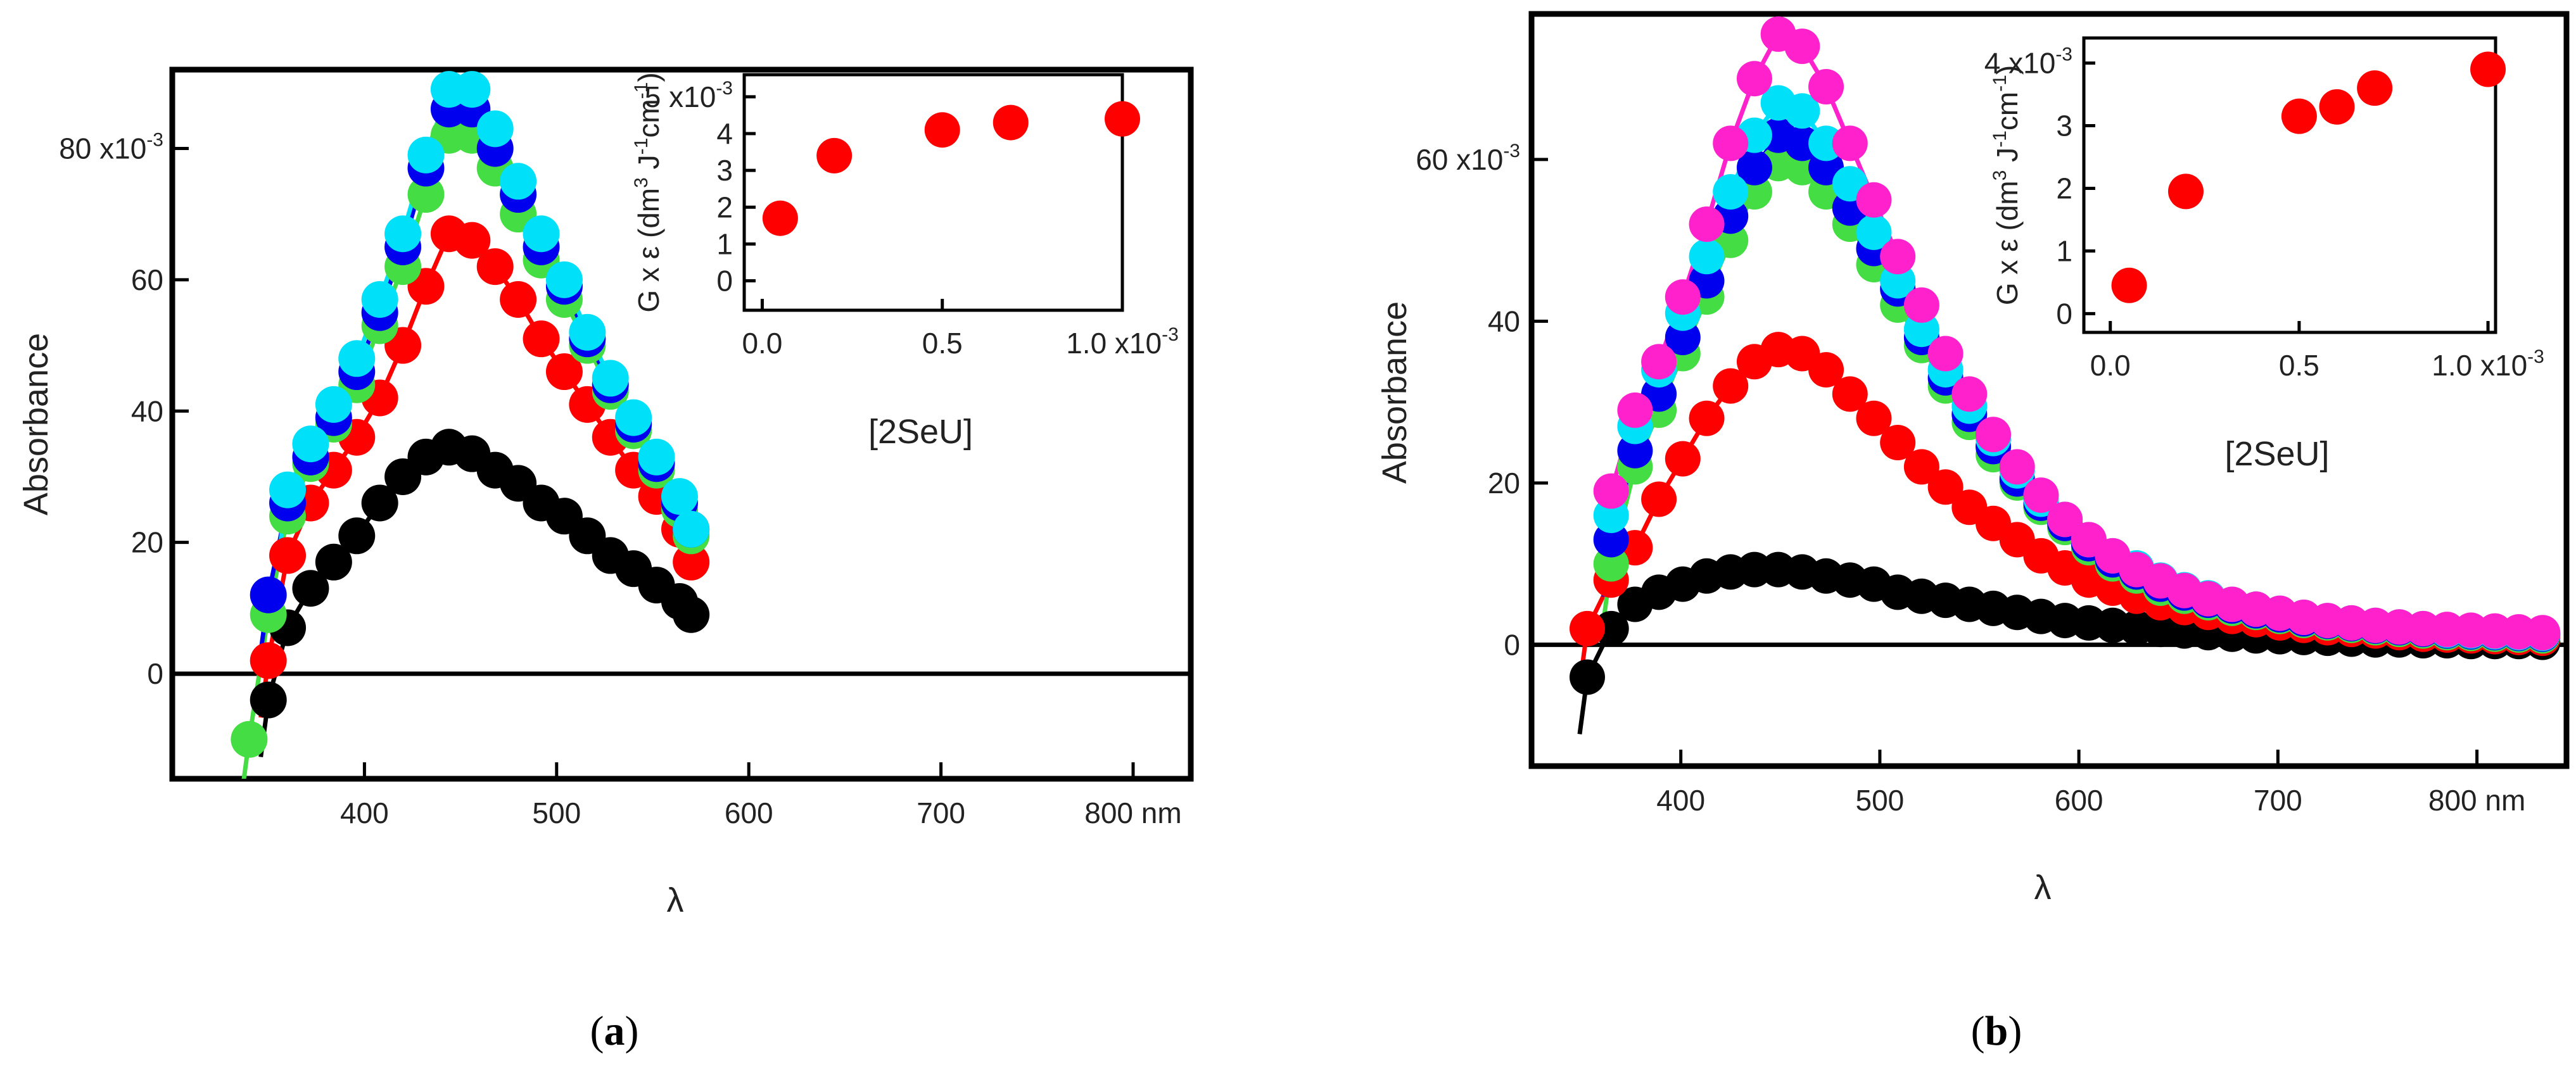 The width and height of the screenshot is (2576, 1070). What do you see at coordinates (1468, 158) in the screenshot?
I see `y-tick-label: 60 x10⁻³` at bounding box center [1468, 158].